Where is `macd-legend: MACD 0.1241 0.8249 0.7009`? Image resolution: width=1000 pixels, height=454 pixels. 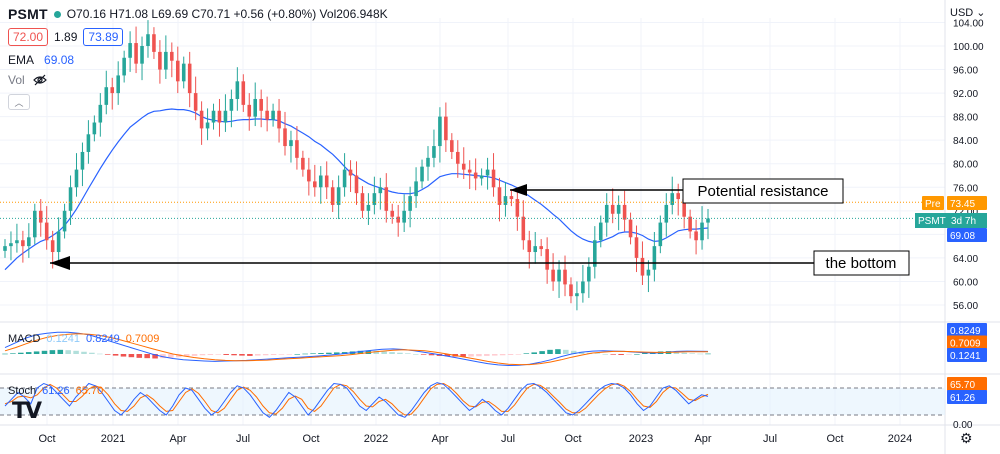 macd-legend: MACD 0.1241 0.8249 0.7009 is located at coordinates (83, 339).